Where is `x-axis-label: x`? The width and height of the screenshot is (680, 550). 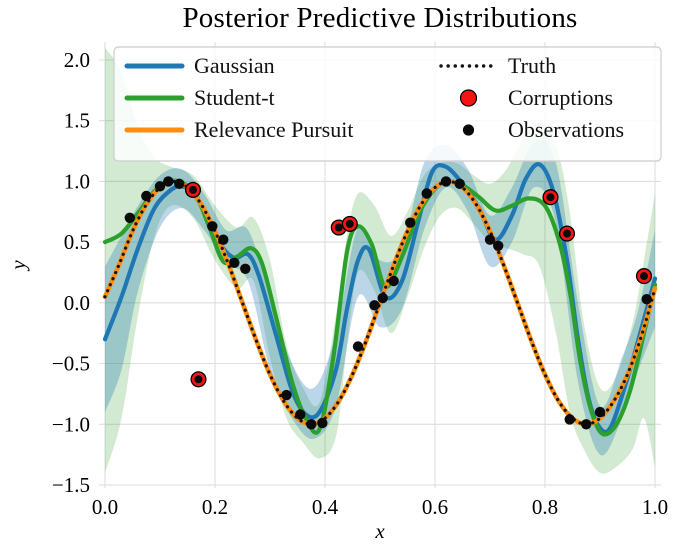
x-axis-label: x is located at coordinates (380, 531).